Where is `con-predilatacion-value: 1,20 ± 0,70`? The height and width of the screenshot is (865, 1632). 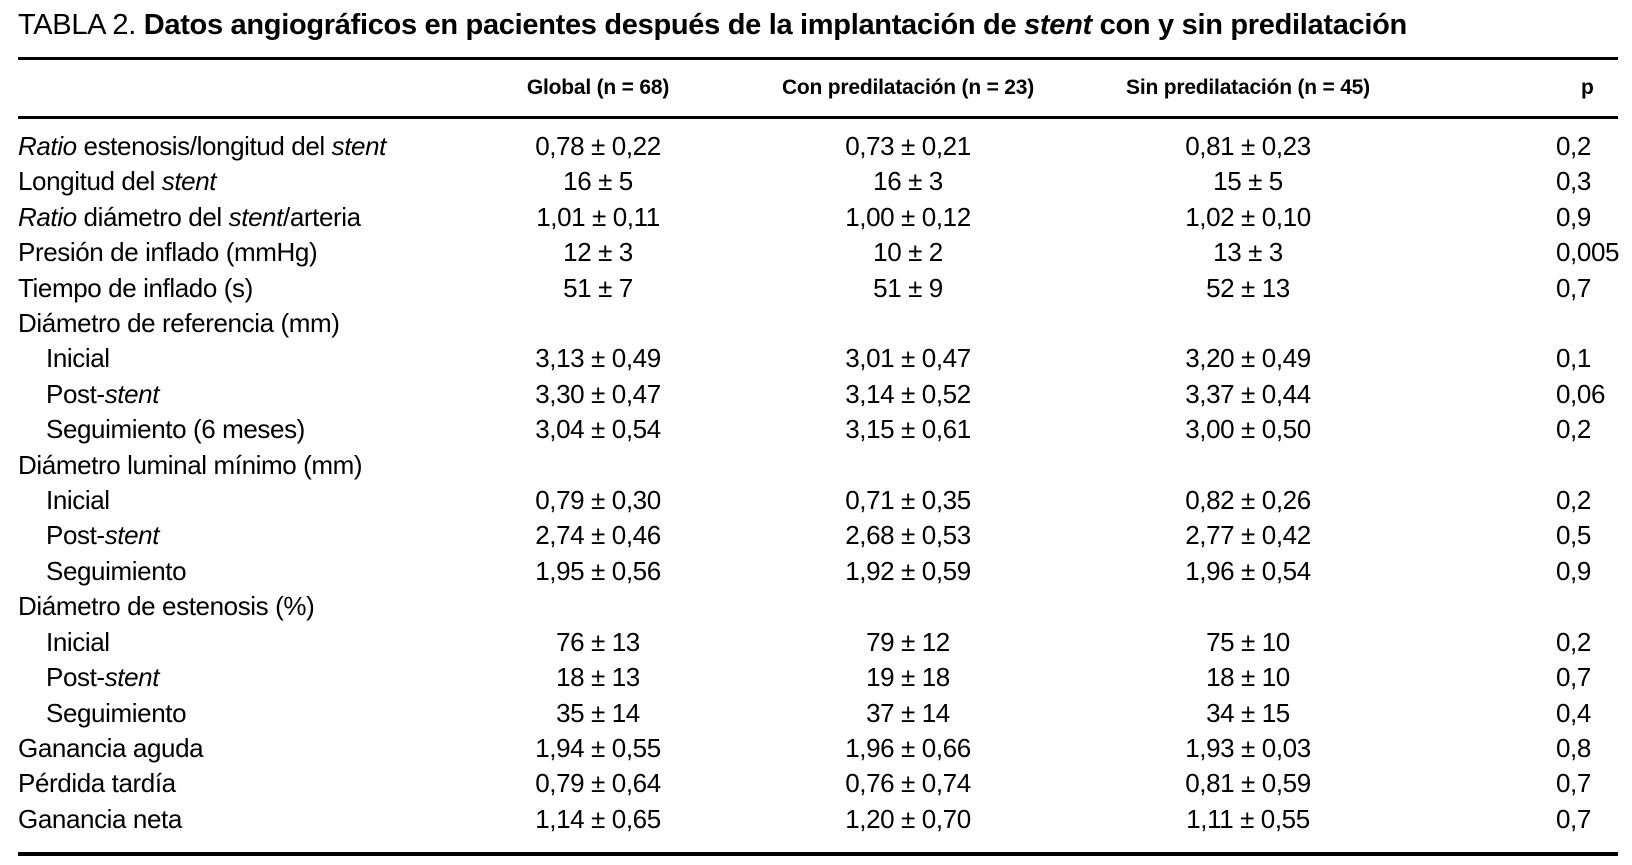 con-predilatacion-value: 1,20 ± 0,70 is located at coordinates (908, 818).